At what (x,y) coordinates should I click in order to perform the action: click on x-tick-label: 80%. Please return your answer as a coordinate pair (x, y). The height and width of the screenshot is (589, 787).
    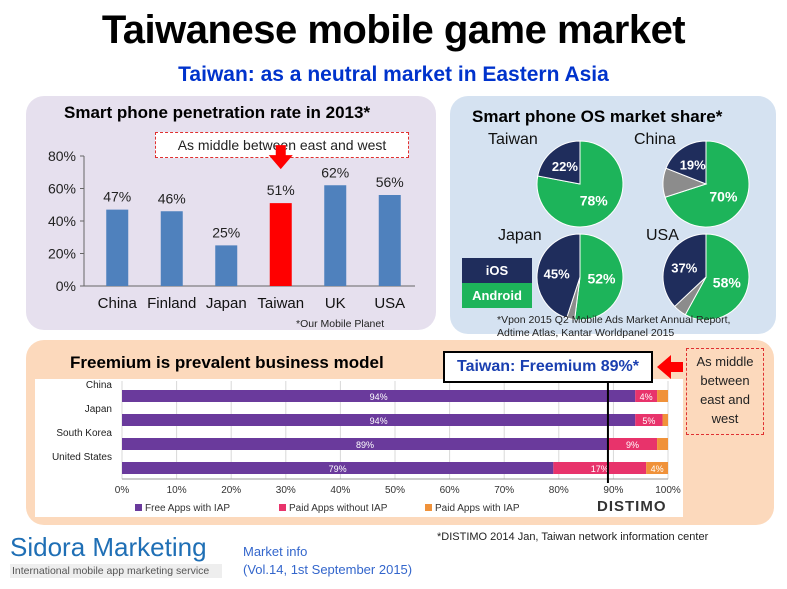
    Looking at the image, I should click on (559, 490).